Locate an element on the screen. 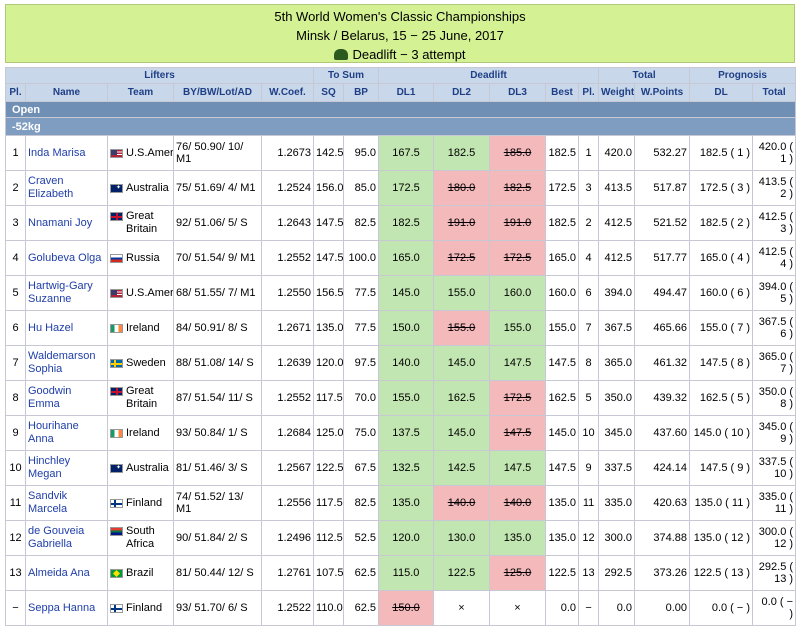 This screenshot has height=626, width=800. wpoints-cell: 437.60 is located at coordinates (662, 433).